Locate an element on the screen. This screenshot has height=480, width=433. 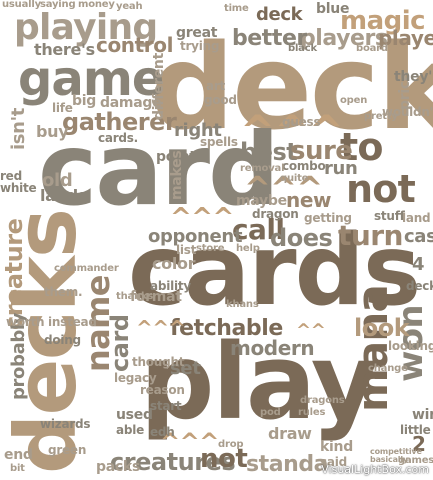
word-packs: packs is located at coordinates (118, 467).